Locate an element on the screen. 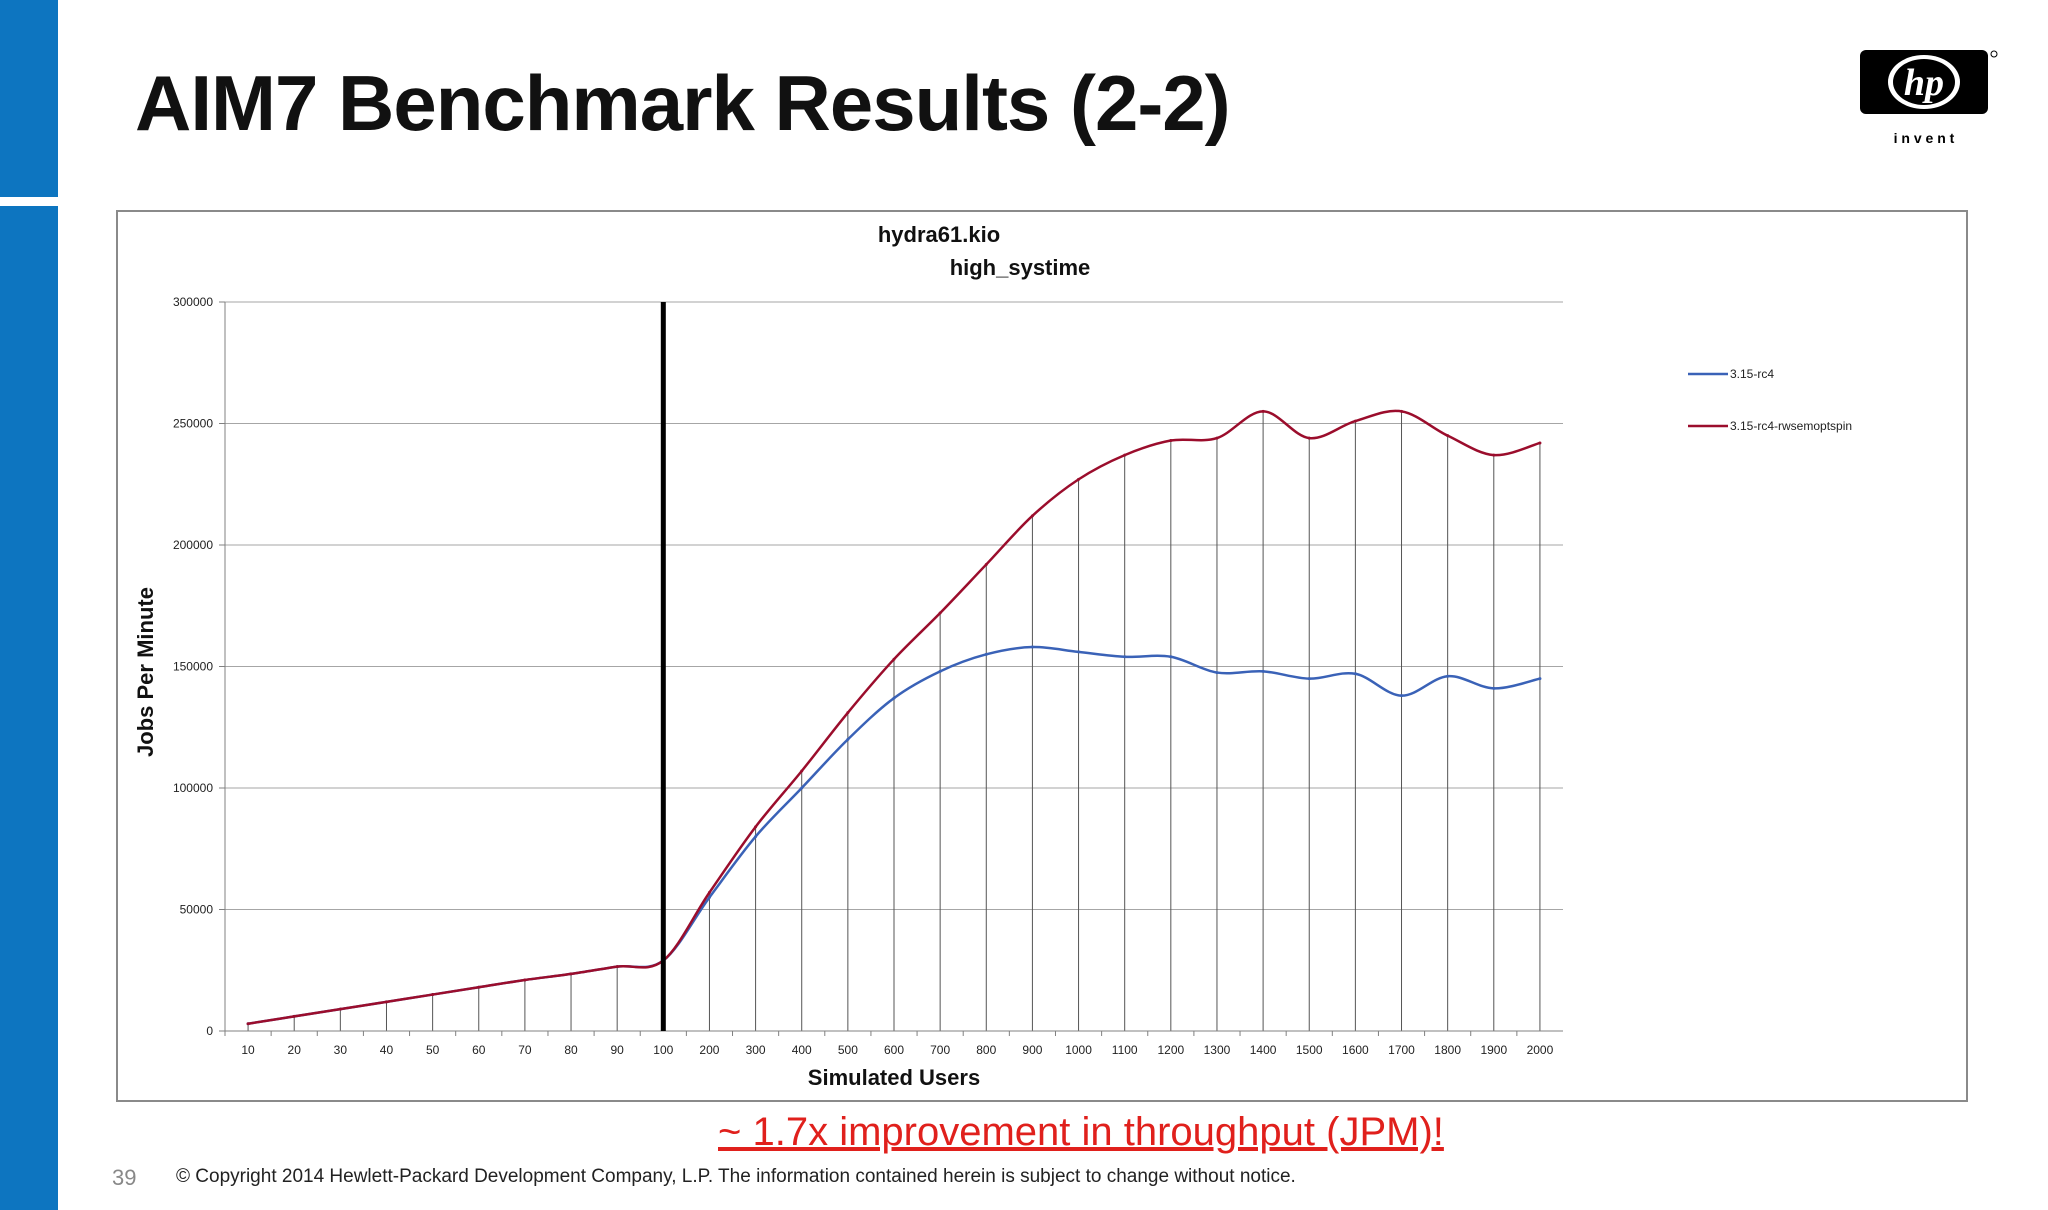  x-tick-label: 1400 is located at coordinates (1263, 1050).